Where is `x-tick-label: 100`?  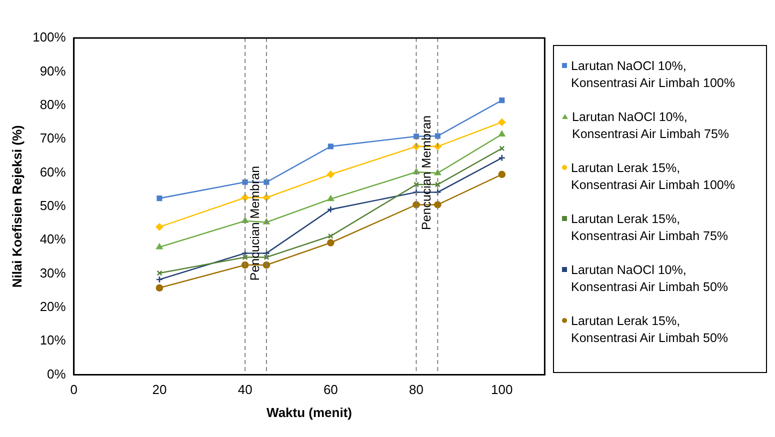 x-tick-label: 100 is located at coordinates (502, 390).